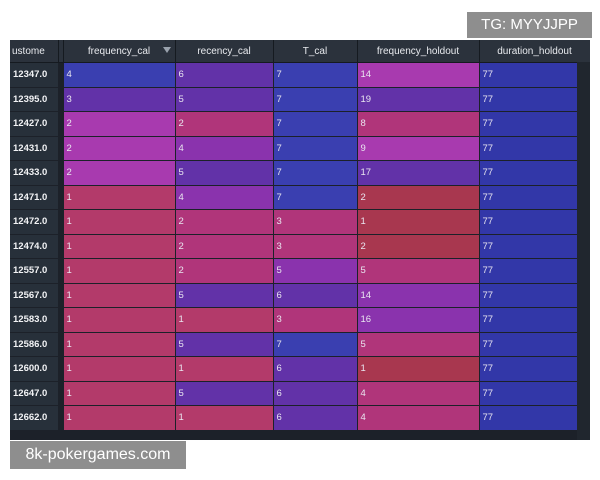 The height and width of the screenshot is (480, 600). Describe the element at coordinates (119, 51) in the screenshot. I see `column-header-frequency-cal: frequency_cal` at that location.